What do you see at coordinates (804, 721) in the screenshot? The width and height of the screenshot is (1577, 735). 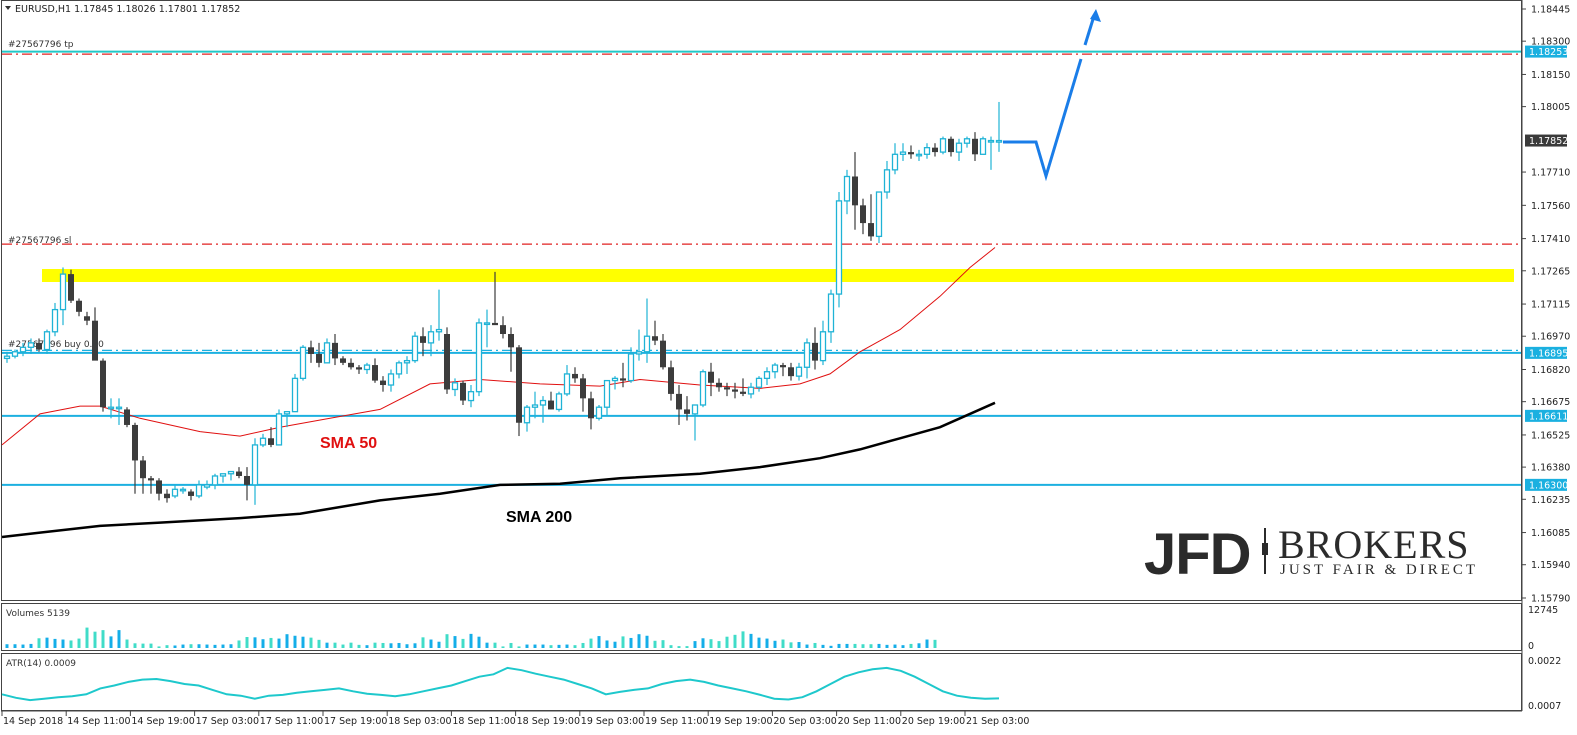 I see `time-tick-label: 20 Sep 03:00` at bounding box center [804, 721].